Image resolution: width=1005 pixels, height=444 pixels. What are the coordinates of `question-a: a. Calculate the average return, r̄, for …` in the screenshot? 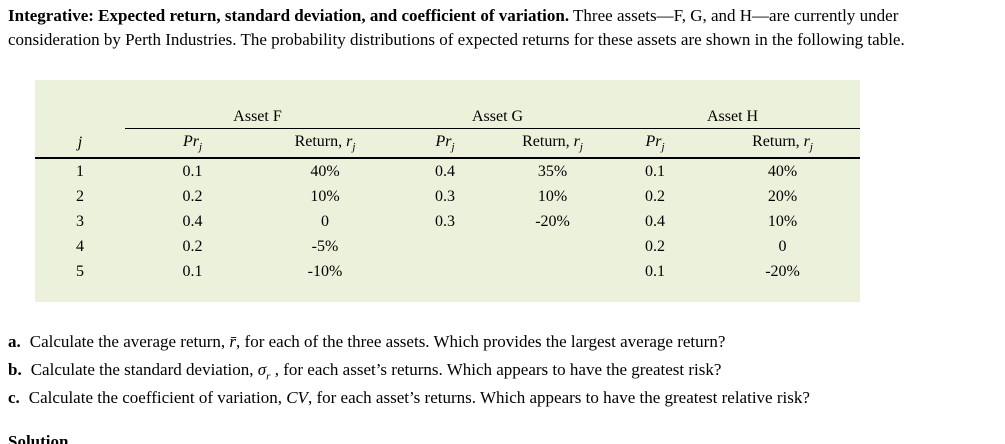 It's located at (409, 342).